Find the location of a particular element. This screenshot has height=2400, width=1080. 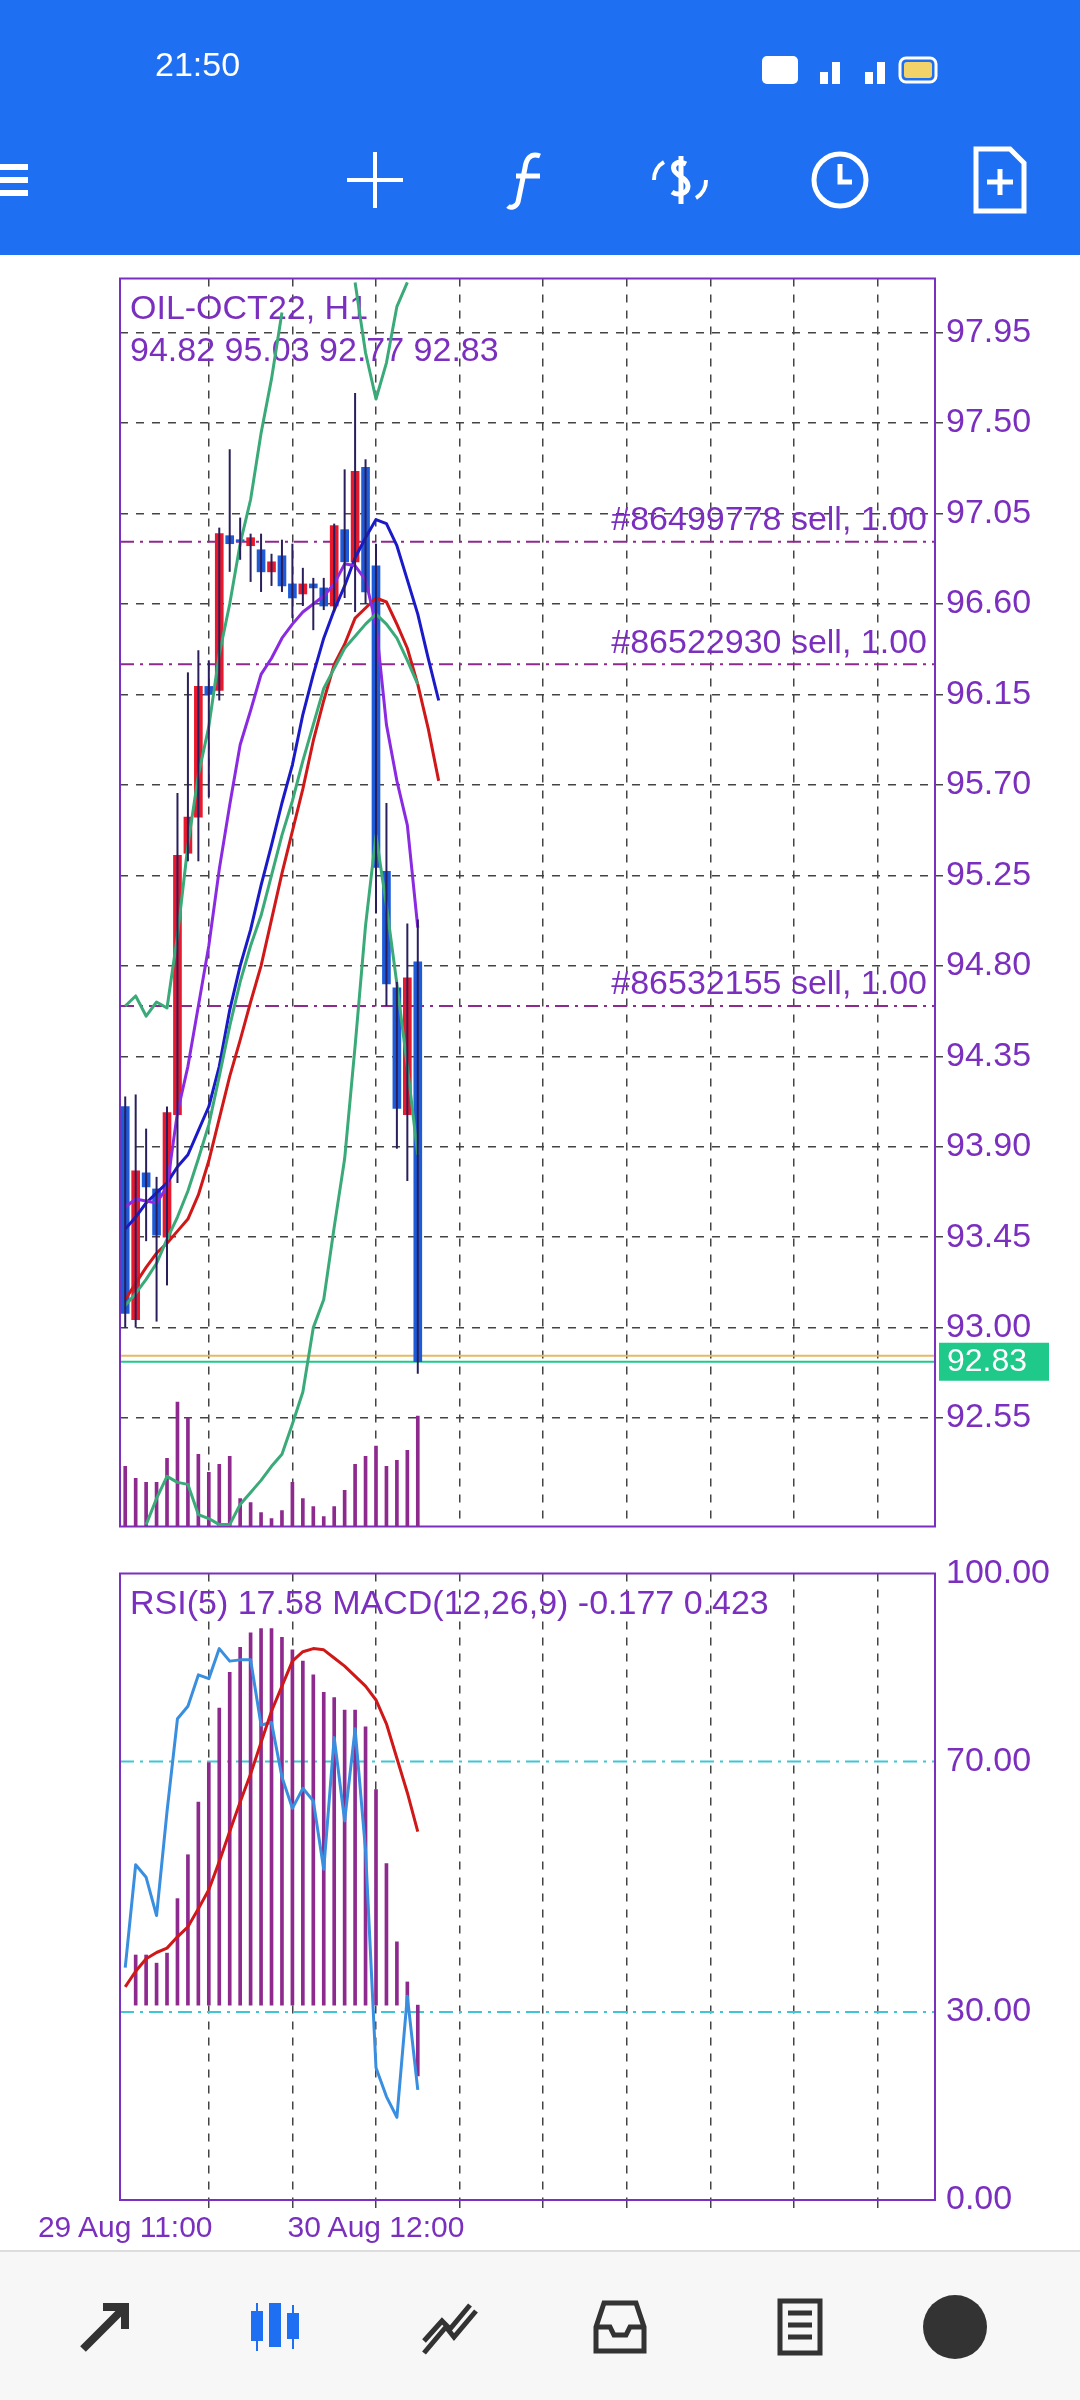

ref-line-label: #86499778 sell, 1.00 is located at coordinates (769, 518).